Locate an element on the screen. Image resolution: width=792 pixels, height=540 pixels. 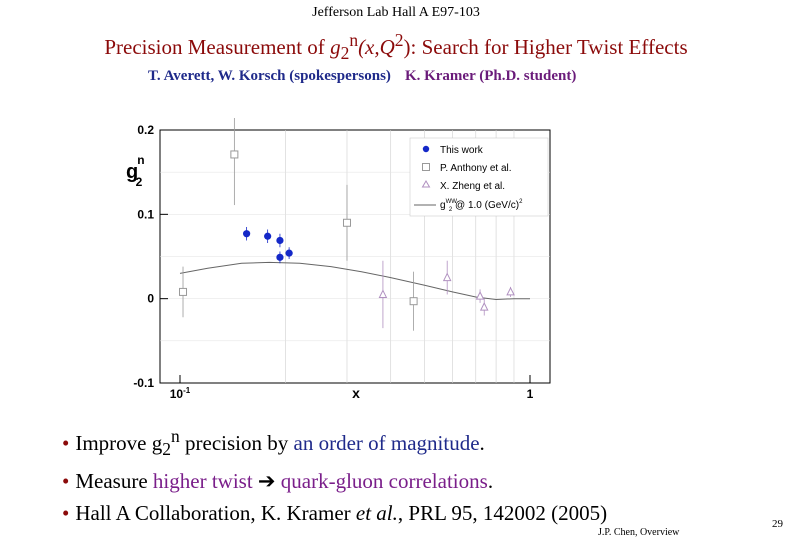
b2-highlight2: quark-gluon correlations is located at coordinates (384, 481).